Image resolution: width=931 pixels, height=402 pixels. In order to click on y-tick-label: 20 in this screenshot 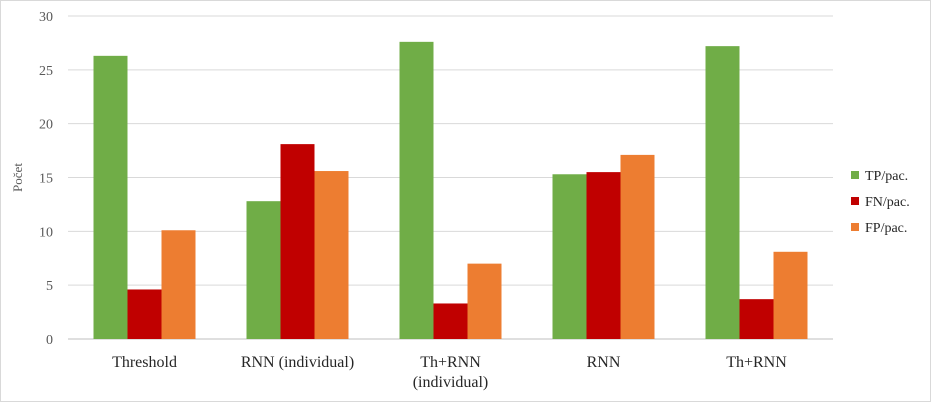, I will do `click(46, 125)`.